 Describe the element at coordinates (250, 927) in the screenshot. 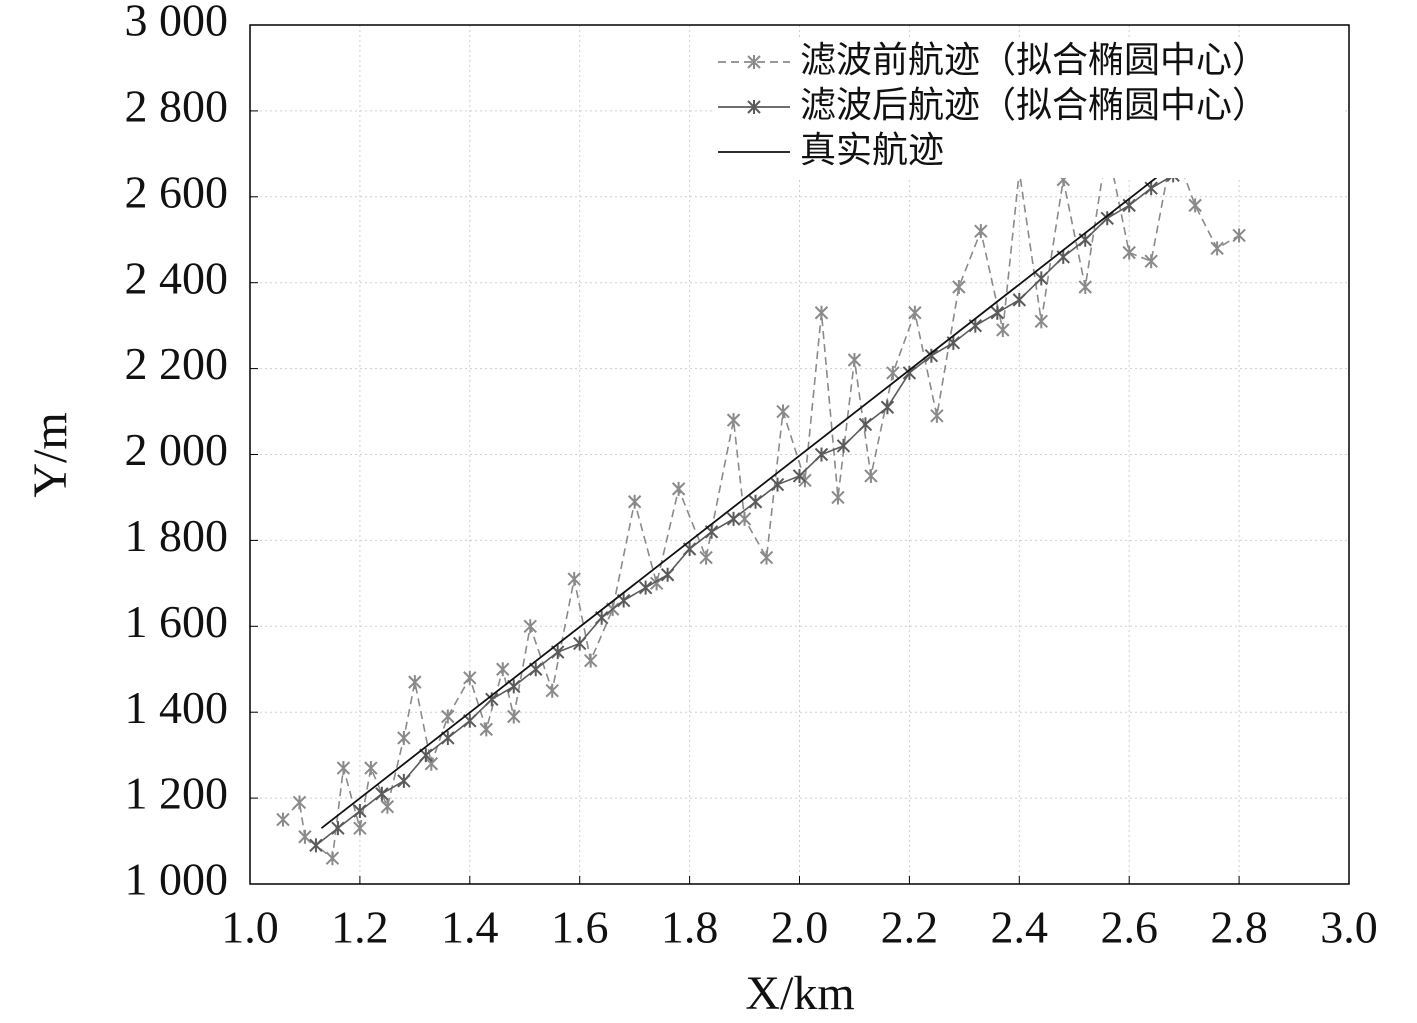

I see `x-tick-label: 1.0` at that location.